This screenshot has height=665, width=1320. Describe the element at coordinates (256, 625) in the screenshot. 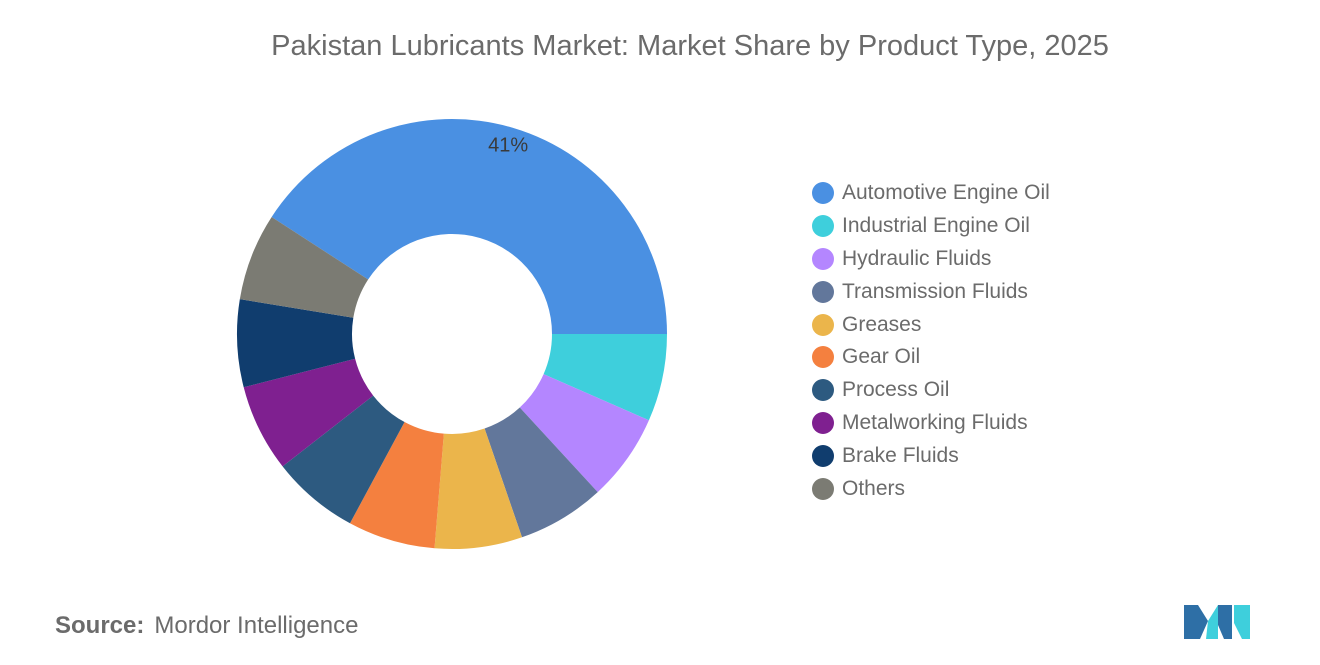

I see `source-text: Mordor Intelligence` at that location.